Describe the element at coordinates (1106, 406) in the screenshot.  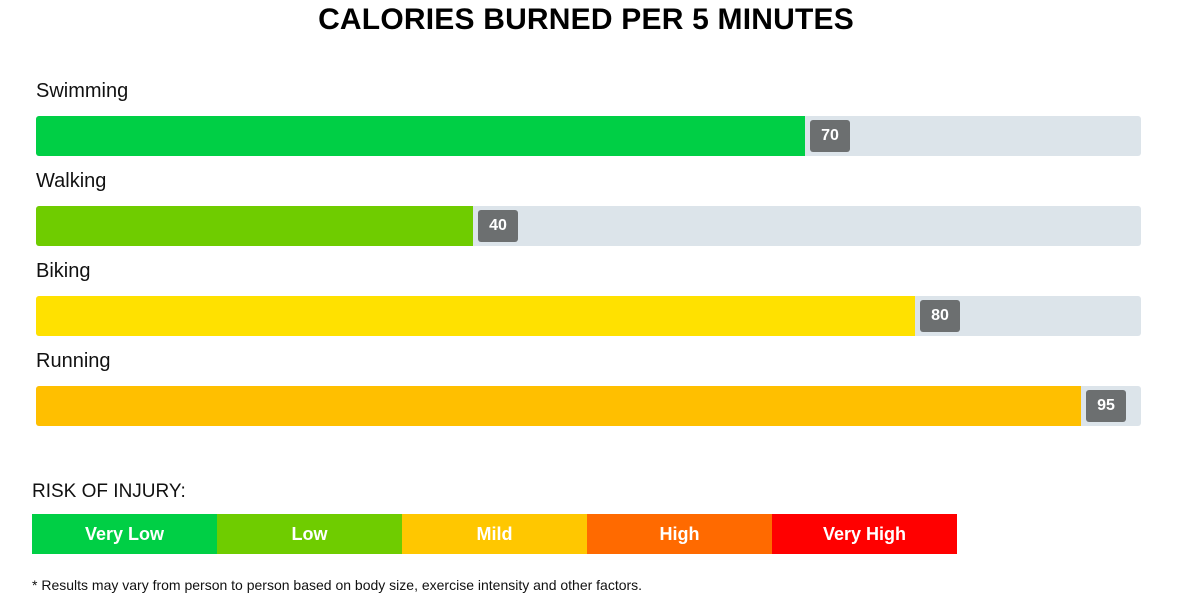
I see `value-label: 95` at that location.